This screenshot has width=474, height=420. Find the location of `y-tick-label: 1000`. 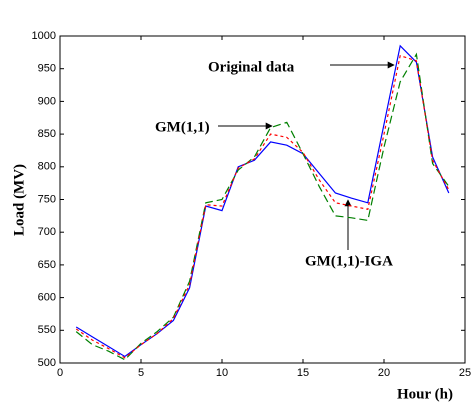

y-tick-label: 1000 is located at coordinates (44, 36).